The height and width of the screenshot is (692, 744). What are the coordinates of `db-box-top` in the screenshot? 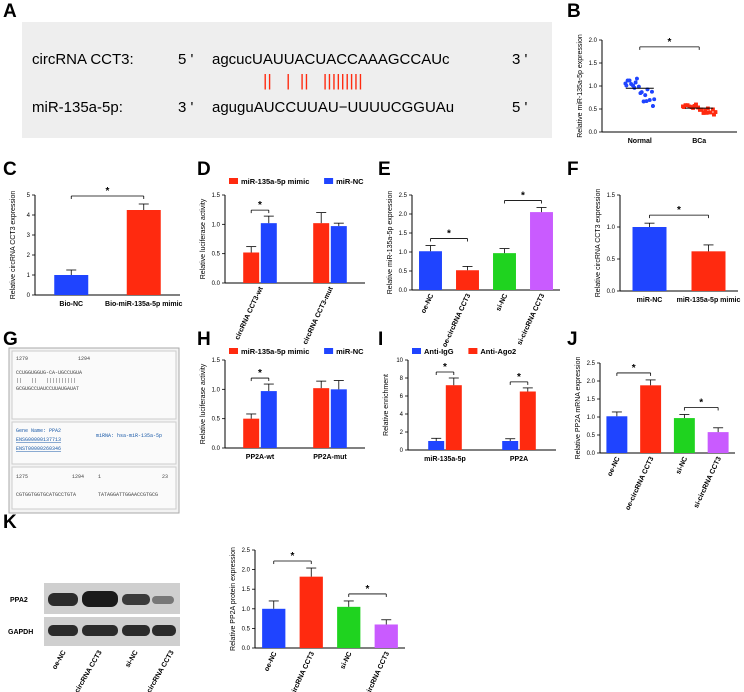 It's located at (94, 385).